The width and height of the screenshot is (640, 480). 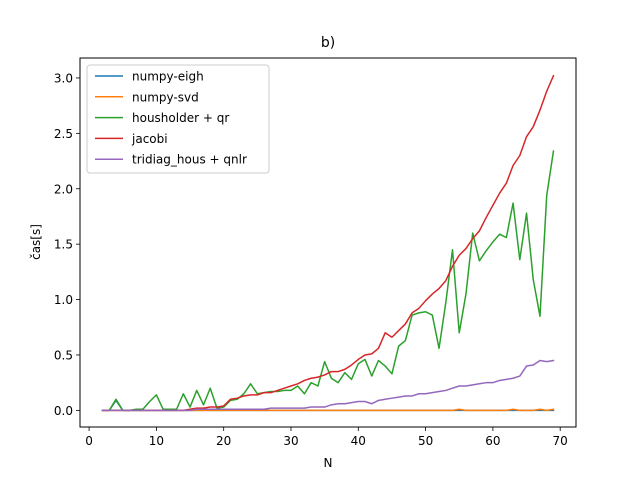 I want to click on legend-label-2: housholder + qr, so click(x=180, y=118).